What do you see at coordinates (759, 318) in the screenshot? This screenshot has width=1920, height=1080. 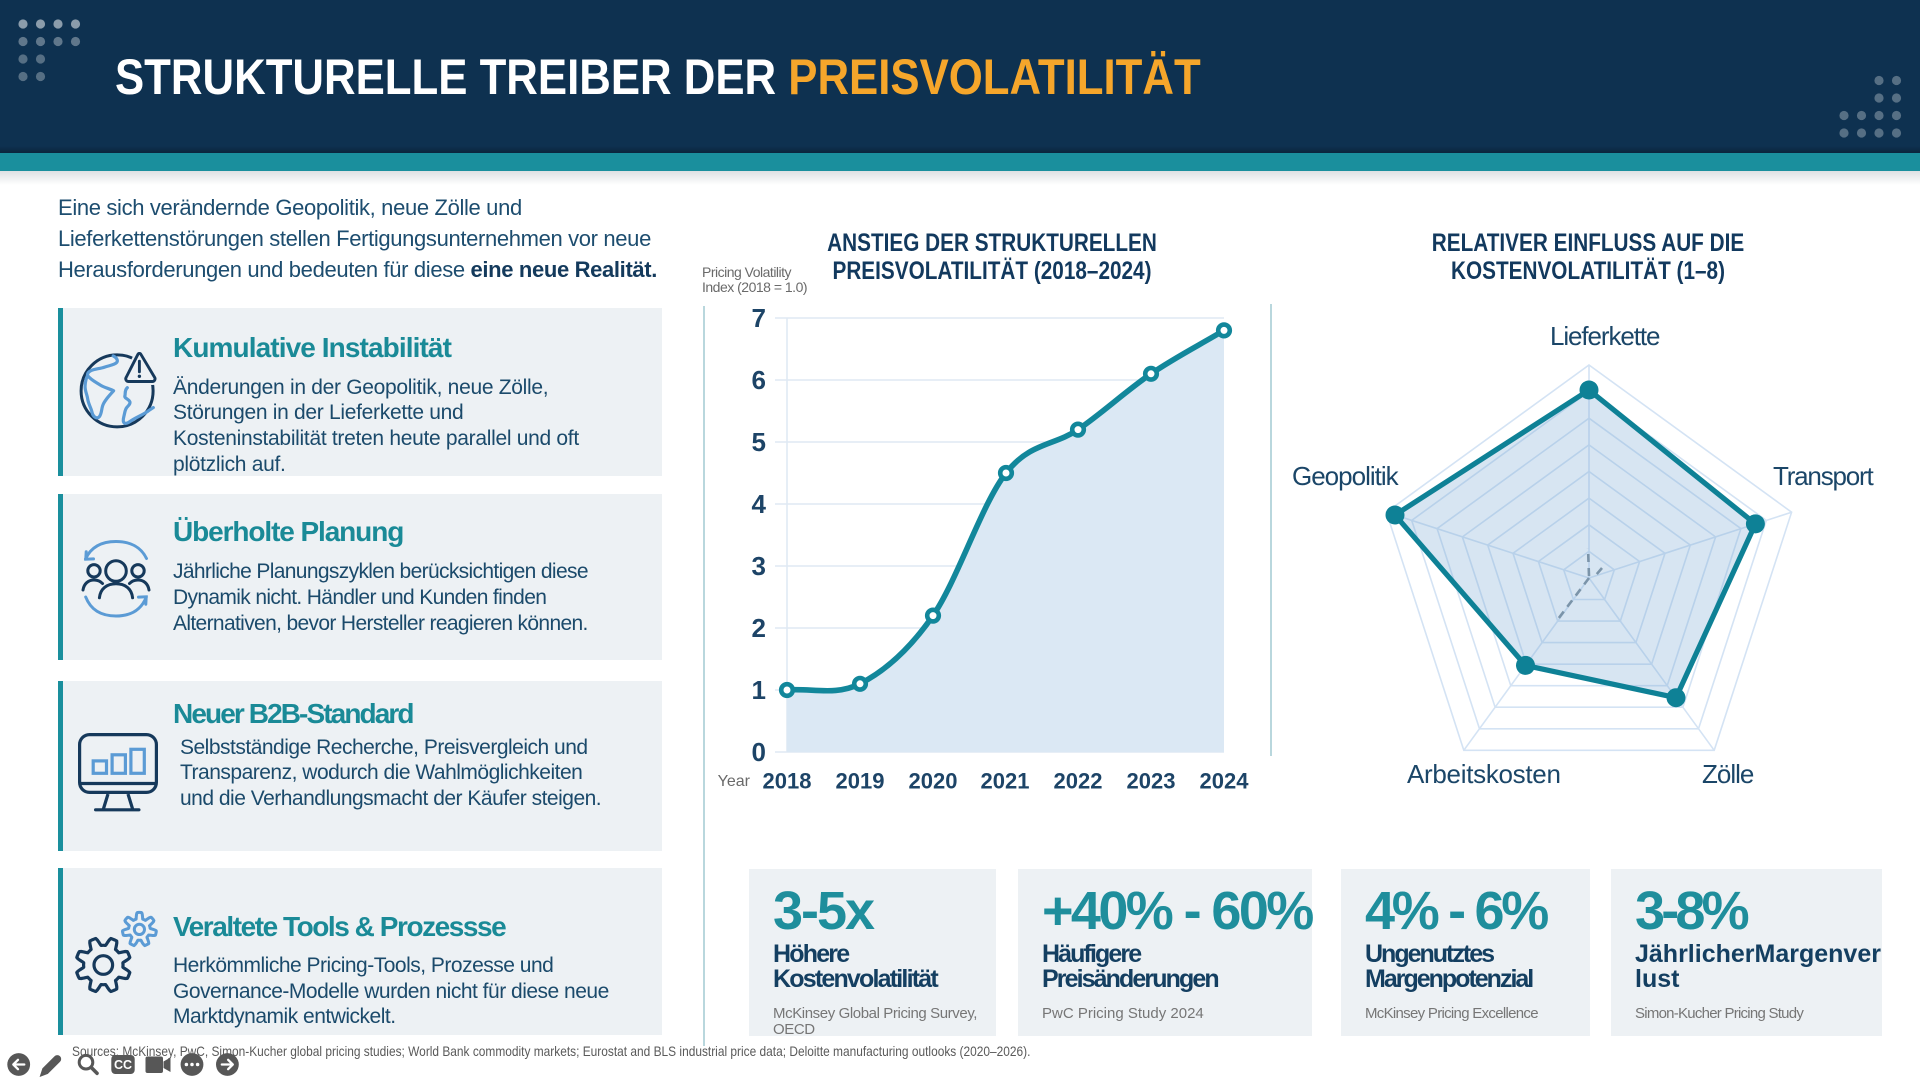 I see `svg-text: 7` at bounding box center [759, 318].